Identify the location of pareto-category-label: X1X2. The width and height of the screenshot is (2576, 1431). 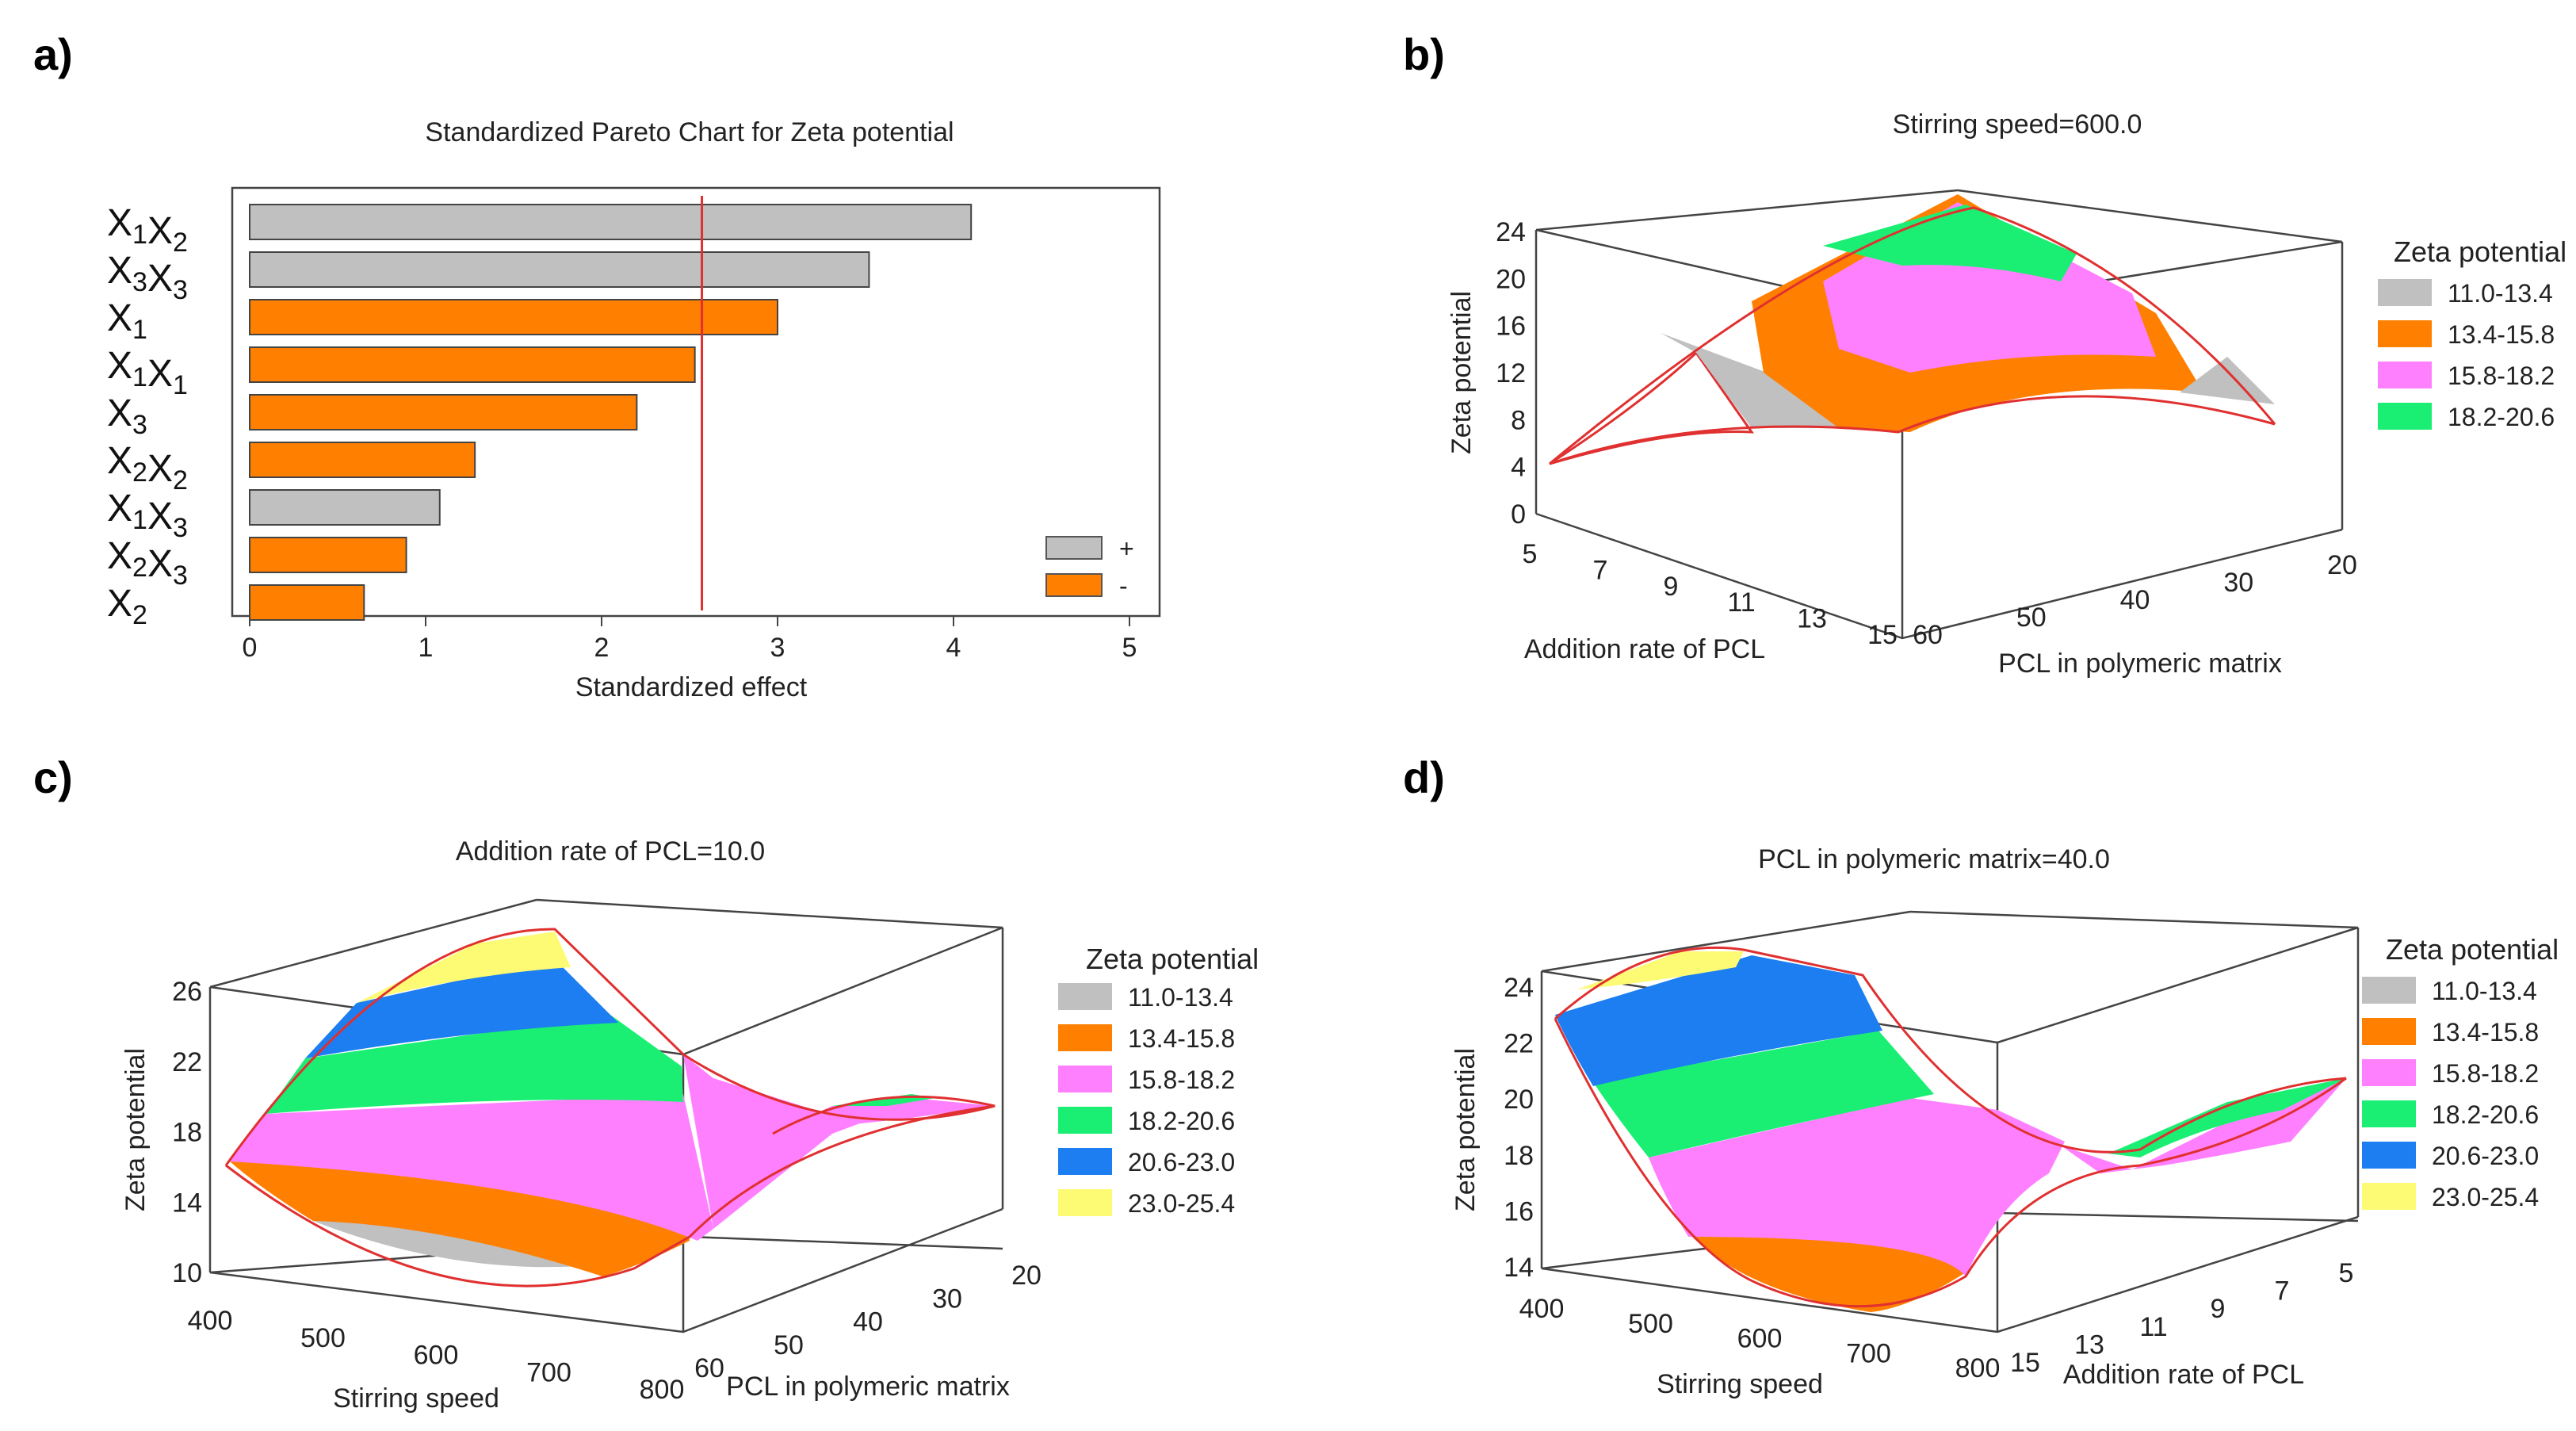
(147, 230).